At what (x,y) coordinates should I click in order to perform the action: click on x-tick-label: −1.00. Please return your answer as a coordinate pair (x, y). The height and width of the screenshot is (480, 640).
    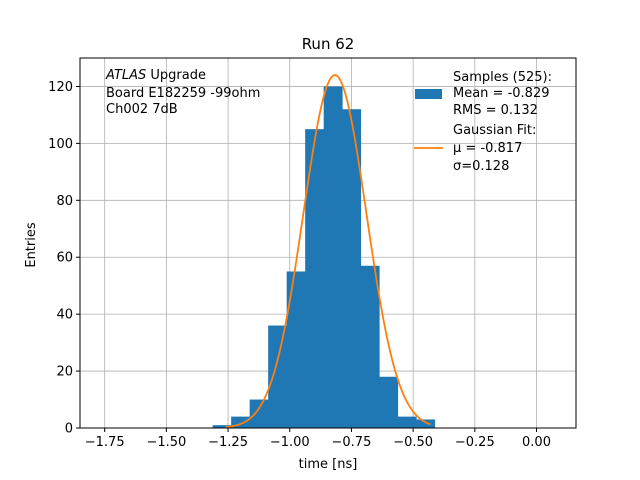
    Looking at the image, I should click on (290, 442).